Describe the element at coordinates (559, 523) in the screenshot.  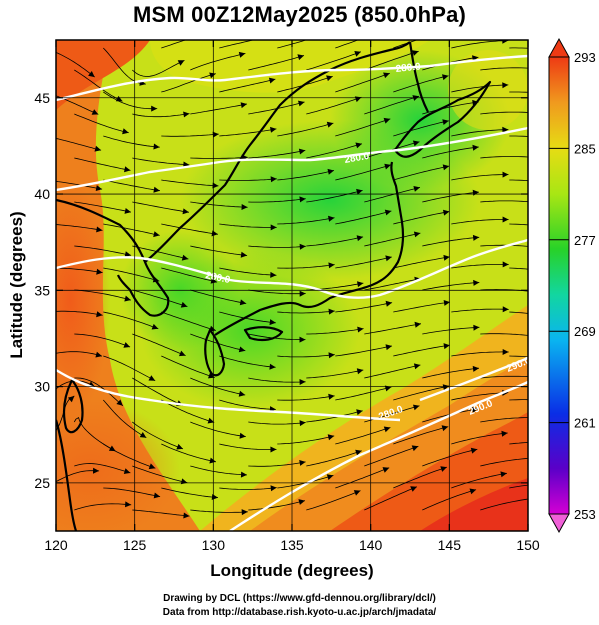
I see `colorbar-bottom-arrow` at that location.